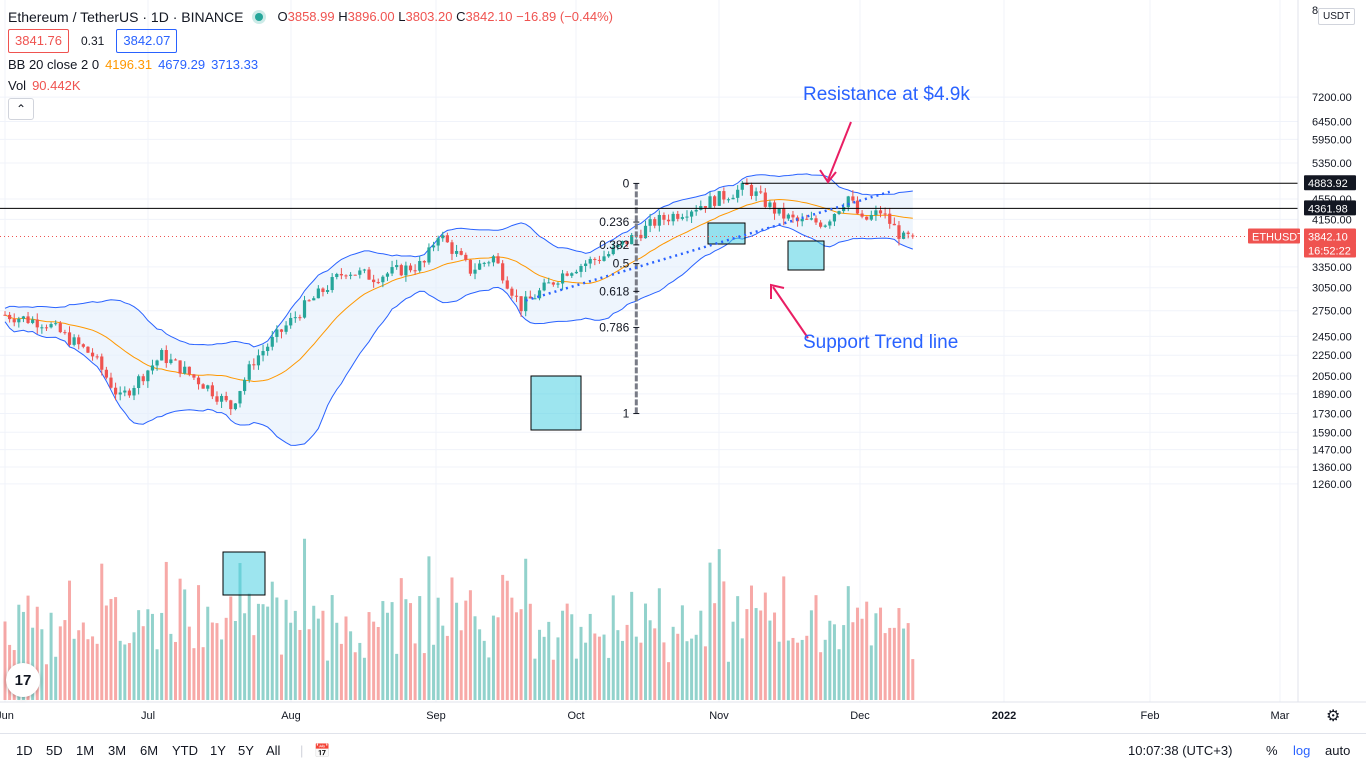 This screenshot has height=769, width=1366. Describe the element at coordinates (1302, 750) in the screenshot. I see `log-scale-button: log` at that location.